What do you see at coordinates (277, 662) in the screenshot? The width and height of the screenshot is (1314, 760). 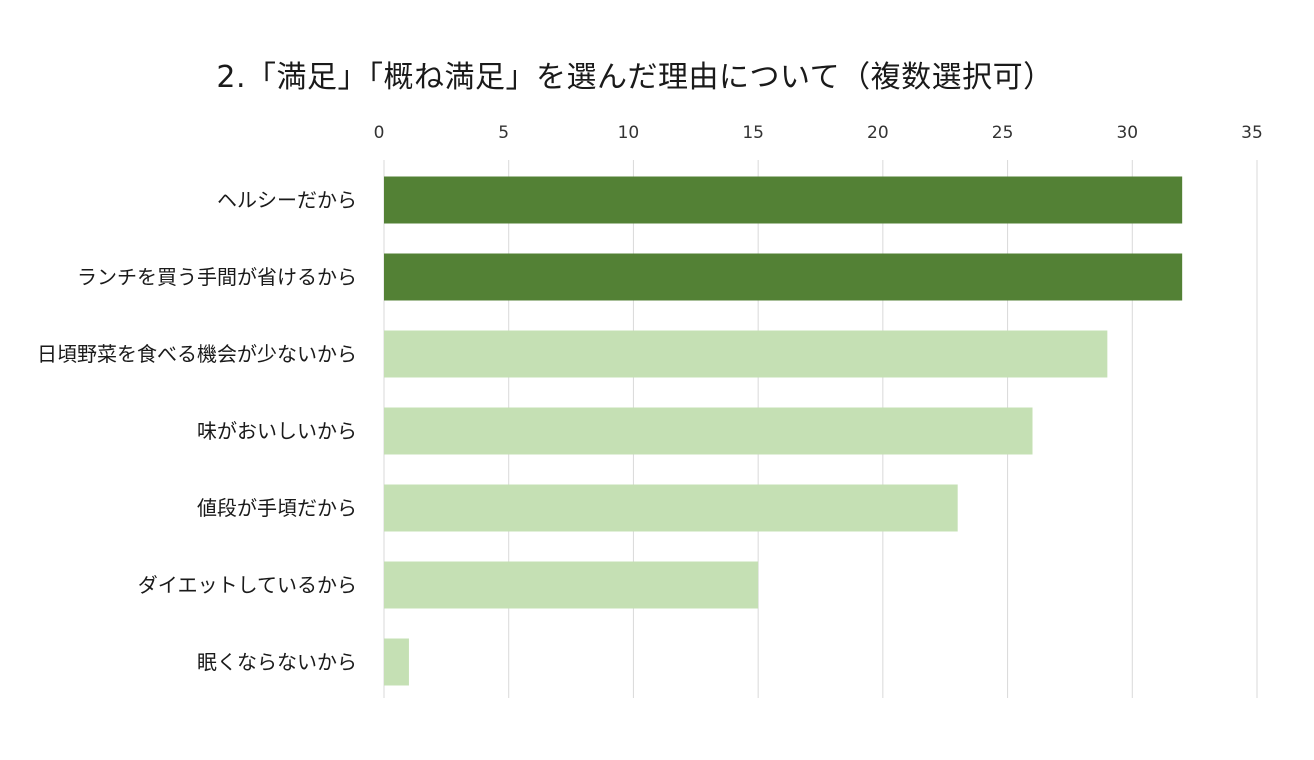 I see `category-label: 眠くならないから` at bounding box center [277, 662].